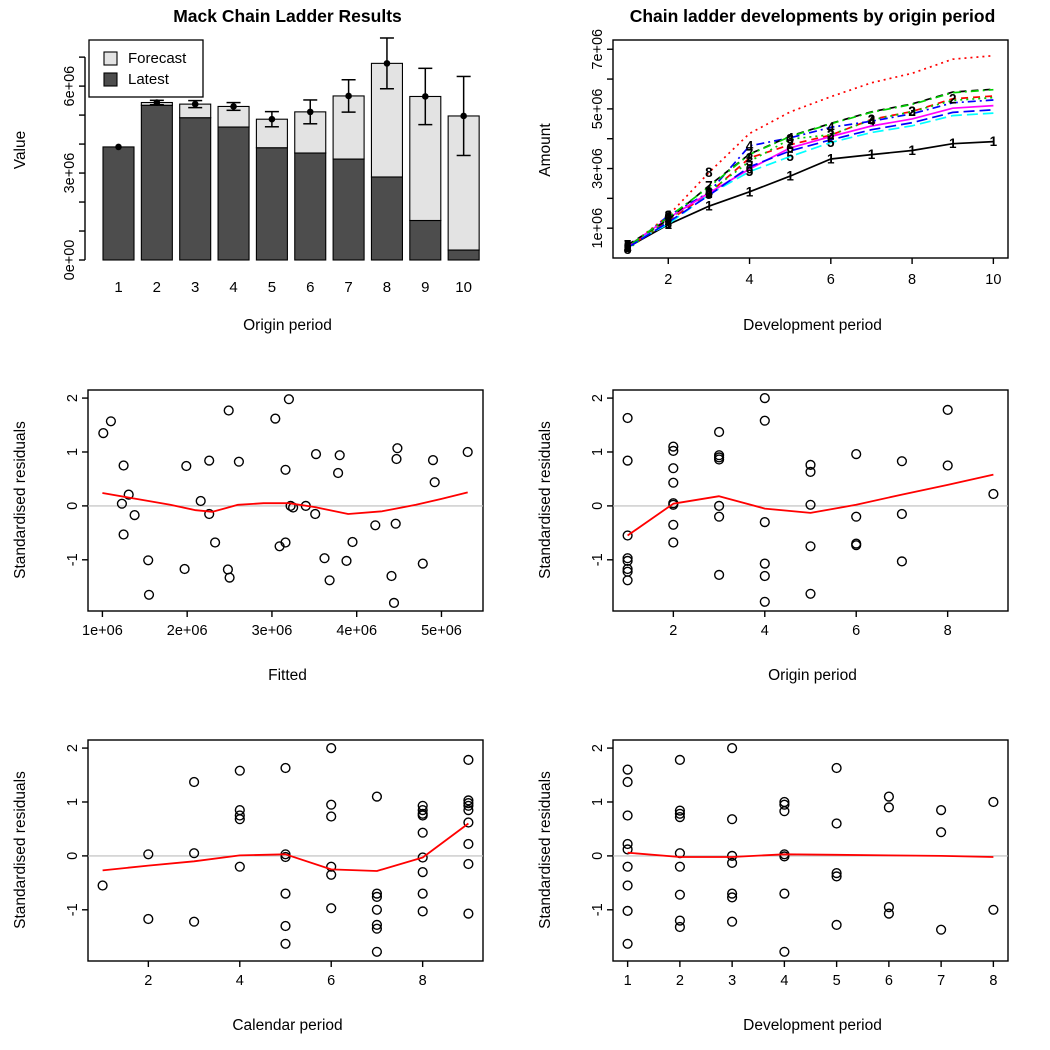 The width and height of the screenshot is (1050, 1050). I want to click on bar-chart-canvas: 0e+00 3e+06 6e+06 1 2 3 4 5 6 7 8 9 10 Forecast Latest, so click(271, 166).